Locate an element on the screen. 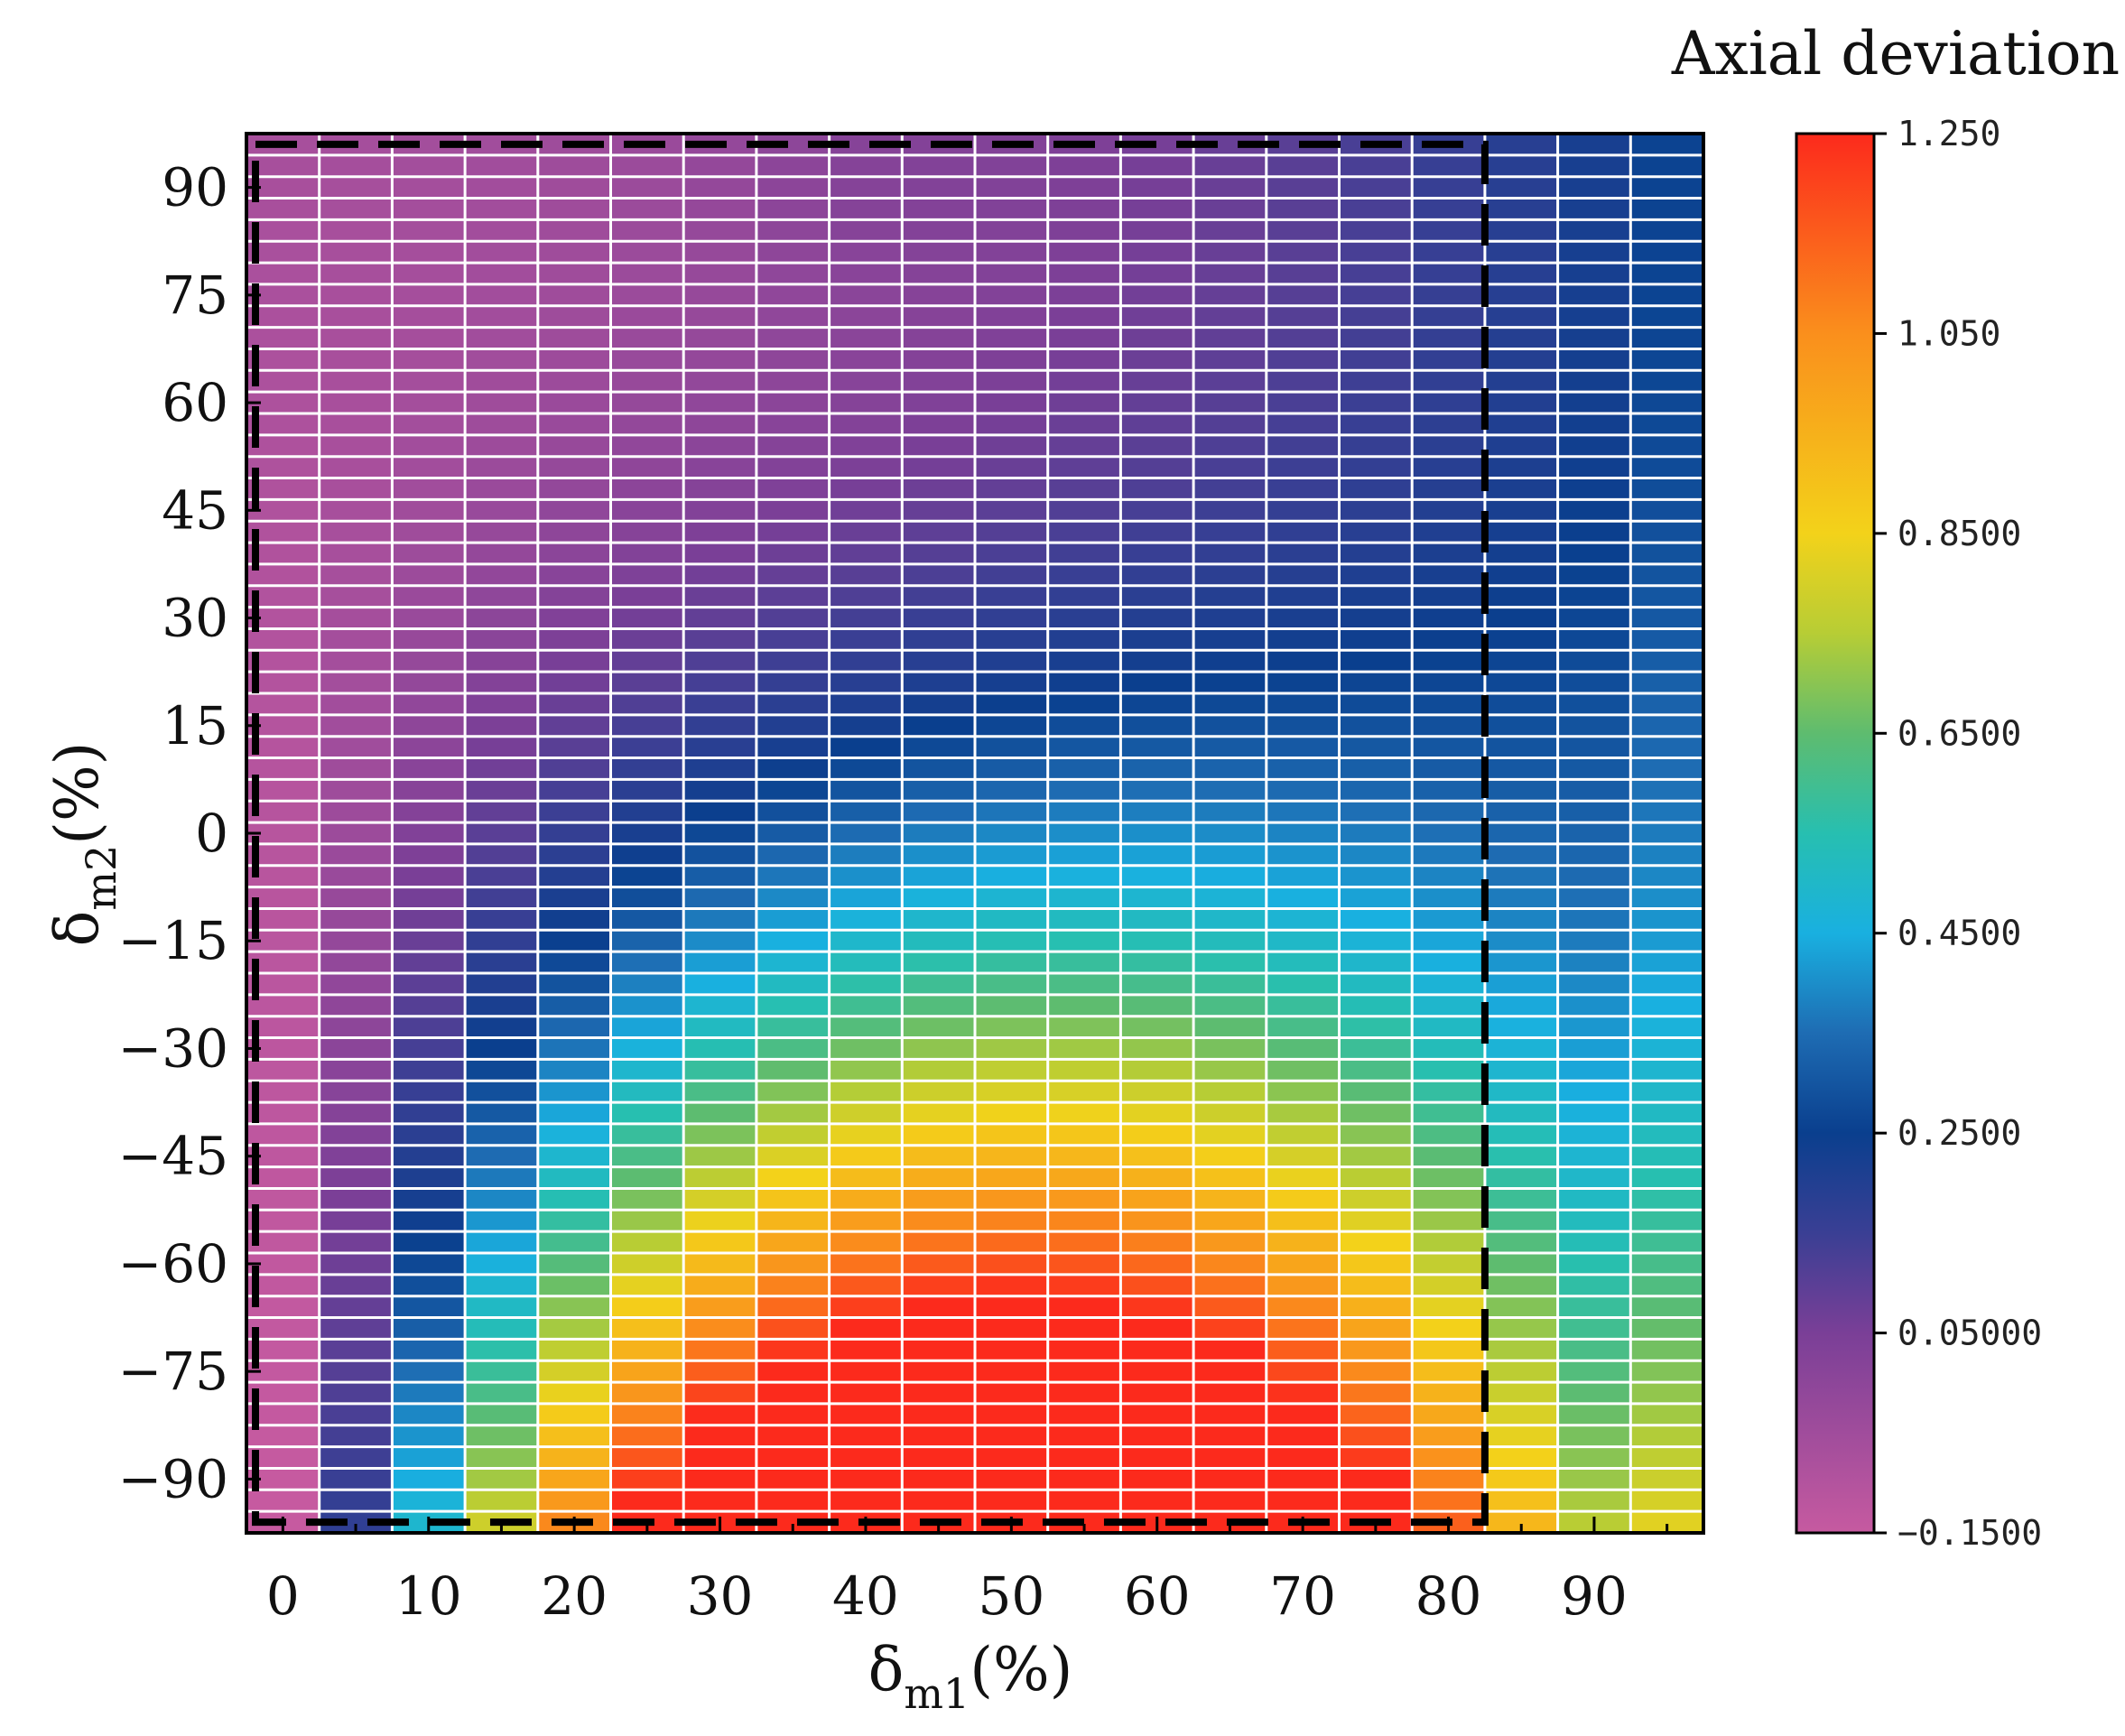  x-tick-label: 10 is located at coordinates (428, 1596).